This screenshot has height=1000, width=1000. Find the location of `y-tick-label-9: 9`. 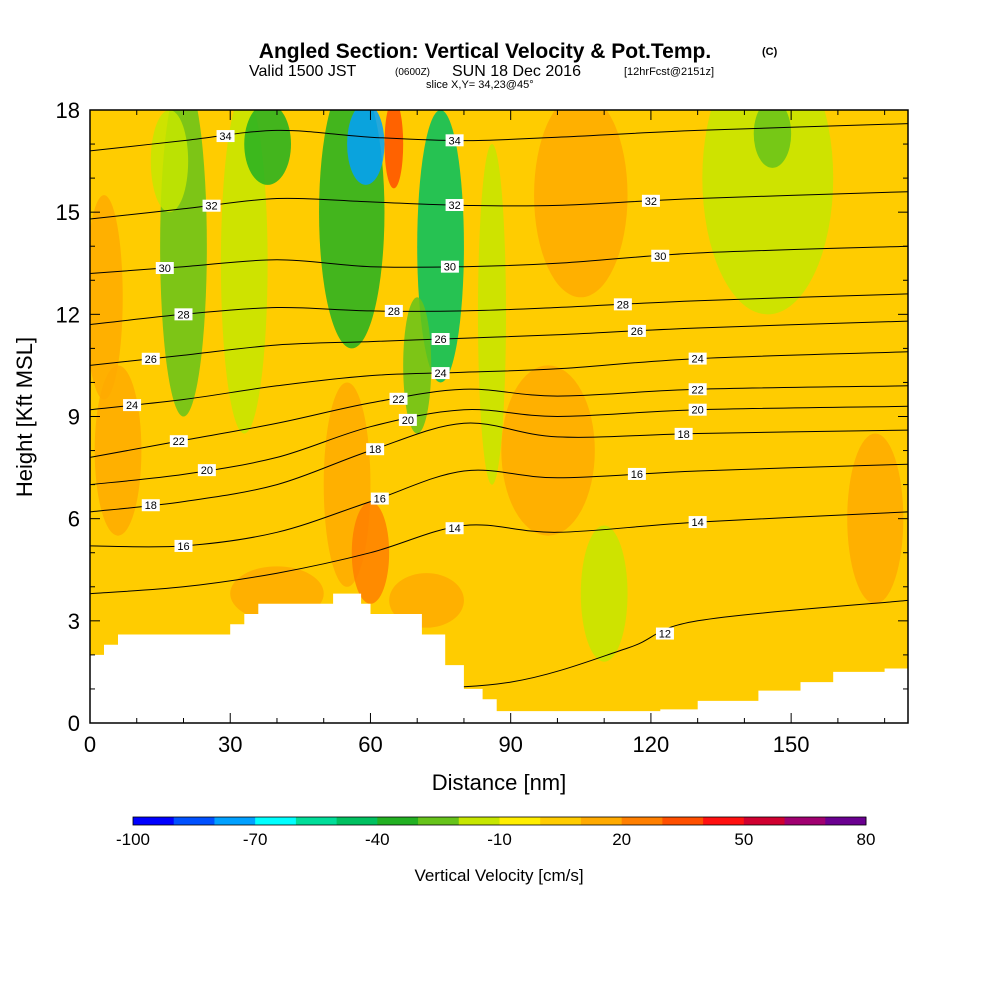

y-tick-label-9: 9 is located at coordinates (74, 417).